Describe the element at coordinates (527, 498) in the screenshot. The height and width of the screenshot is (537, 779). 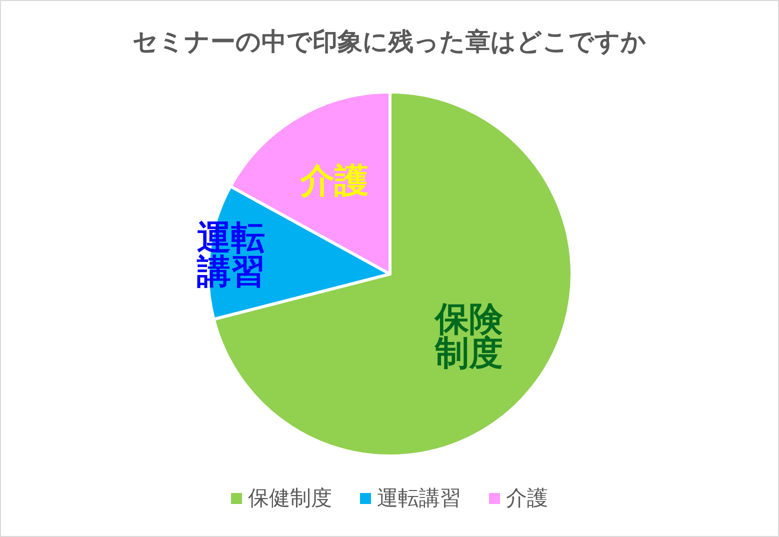
I see `legend-label: 介護` at that location.